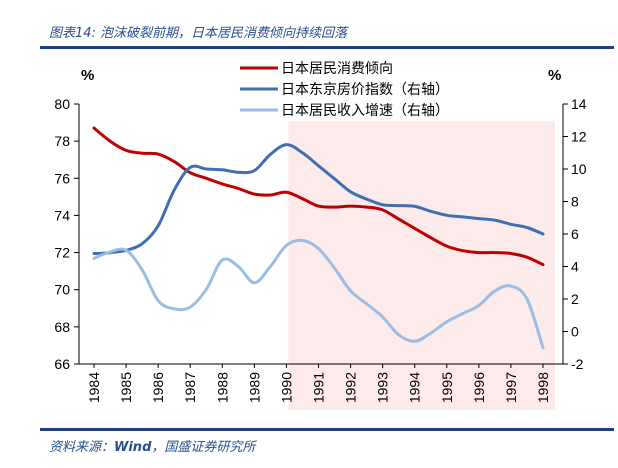 The image size is (618, 468). What do you see at coordinates (575, 299) in the screenshot?
I see `right-tick-label: 2` at bounding box center [575, 299].